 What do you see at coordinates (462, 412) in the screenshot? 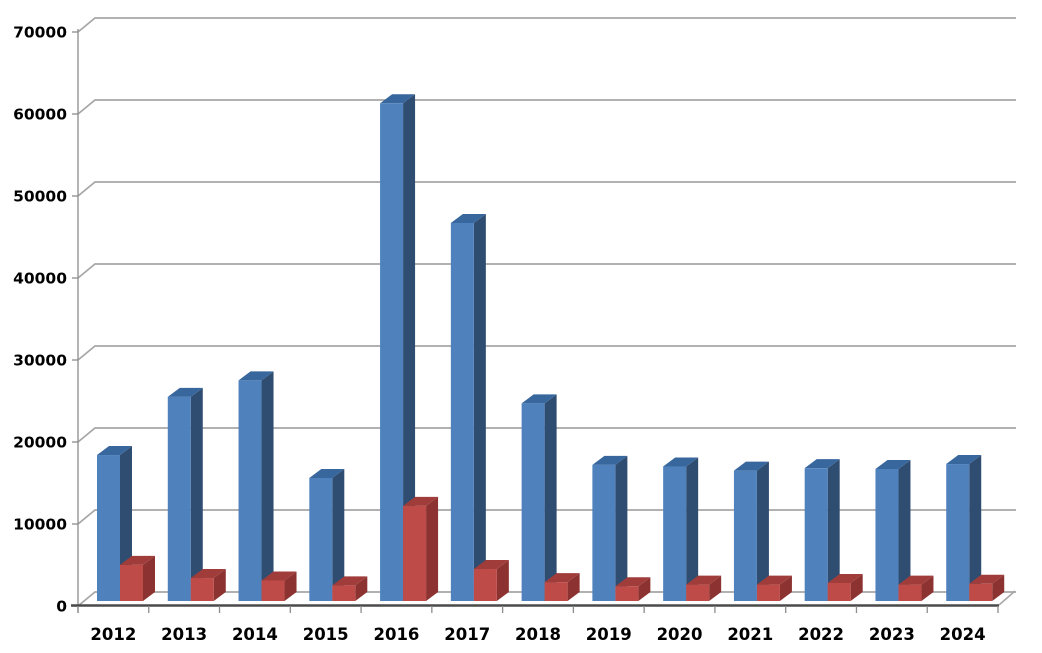
I see `bar-2017-series-1-blue-front` at bounding box center [462, 412].